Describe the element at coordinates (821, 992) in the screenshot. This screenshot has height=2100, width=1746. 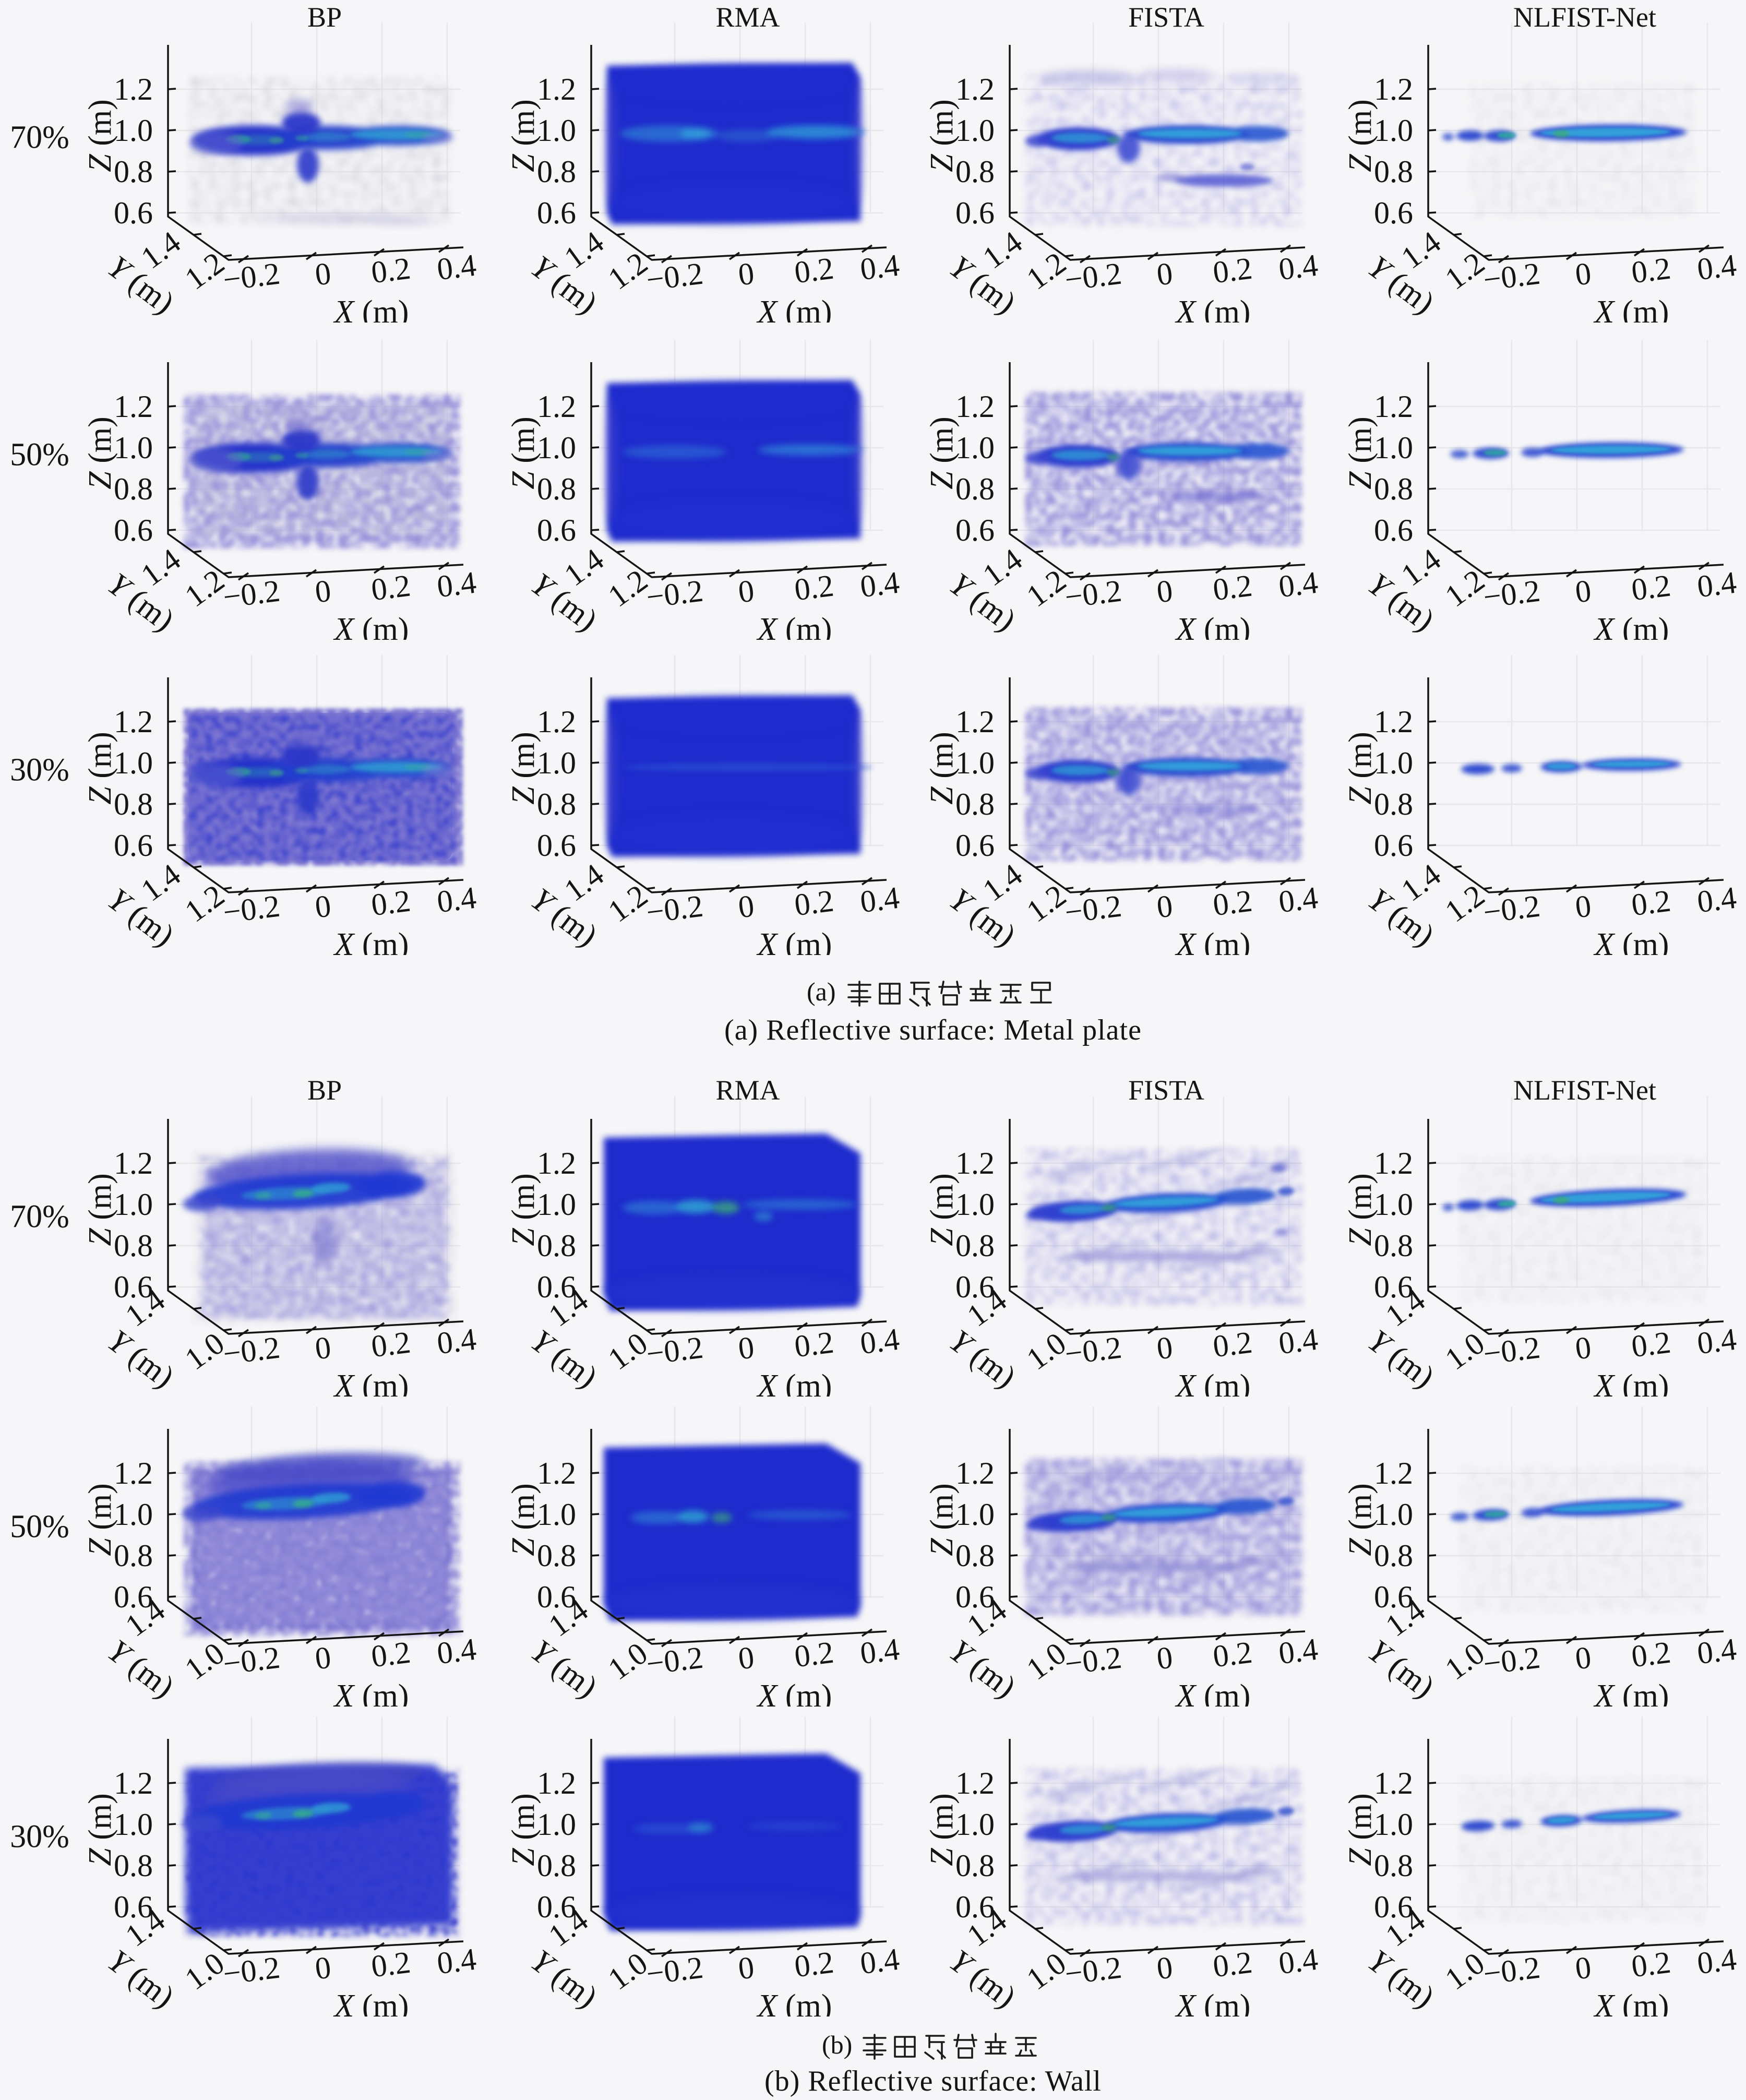
I see `svg-text: (a)` at that location.